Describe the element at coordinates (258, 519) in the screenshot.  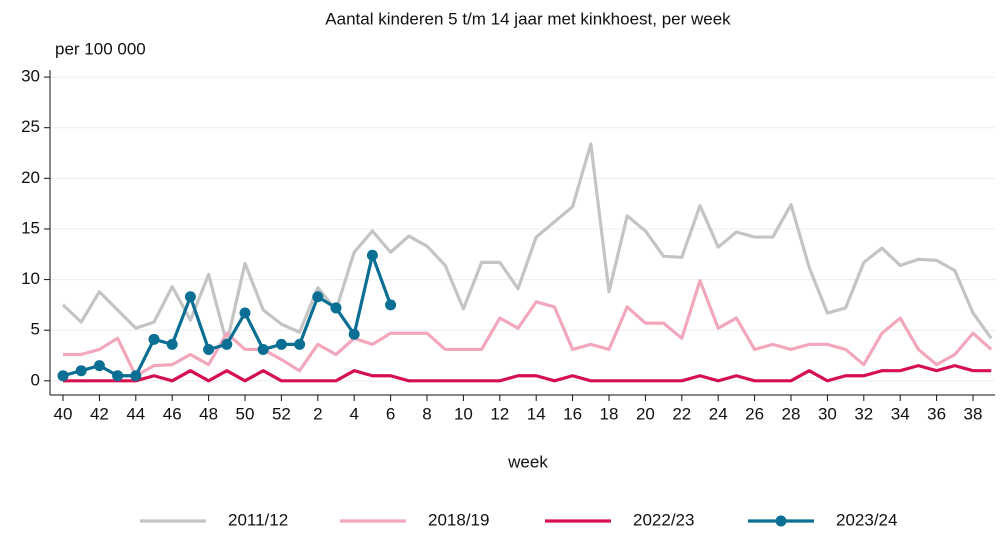
I see `legend-label: 2011/12` at that location.